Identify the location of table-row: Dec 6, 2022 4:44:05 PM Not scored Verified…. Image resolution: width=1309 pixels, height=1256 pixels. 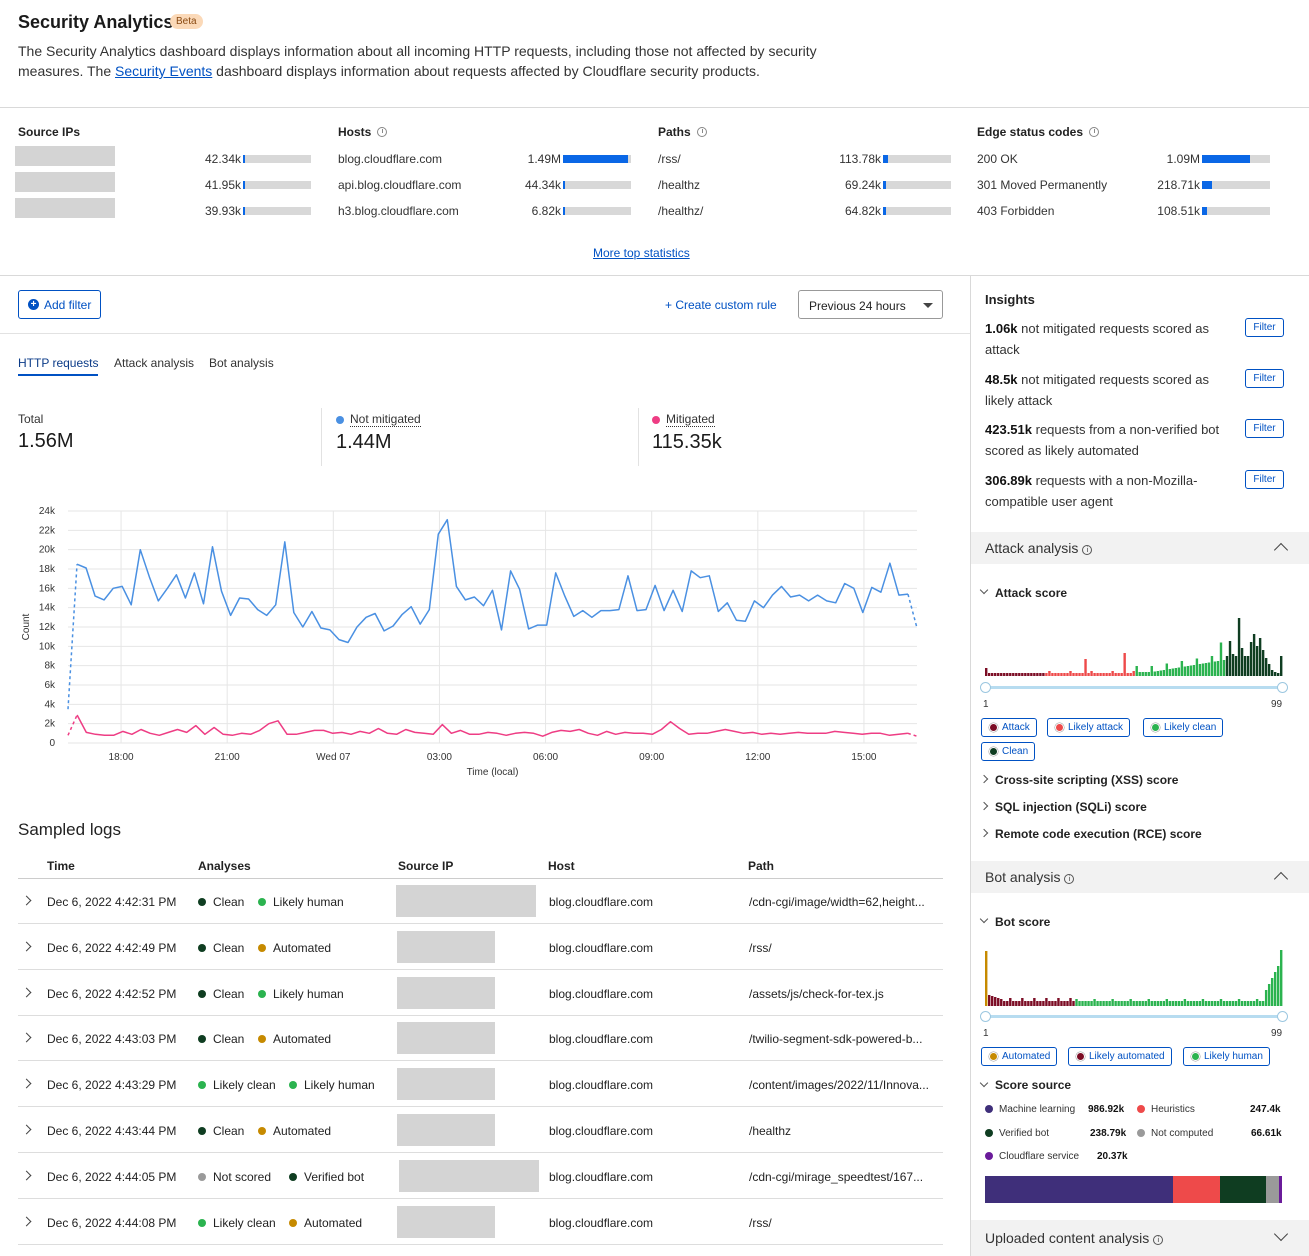
(480, 1176).